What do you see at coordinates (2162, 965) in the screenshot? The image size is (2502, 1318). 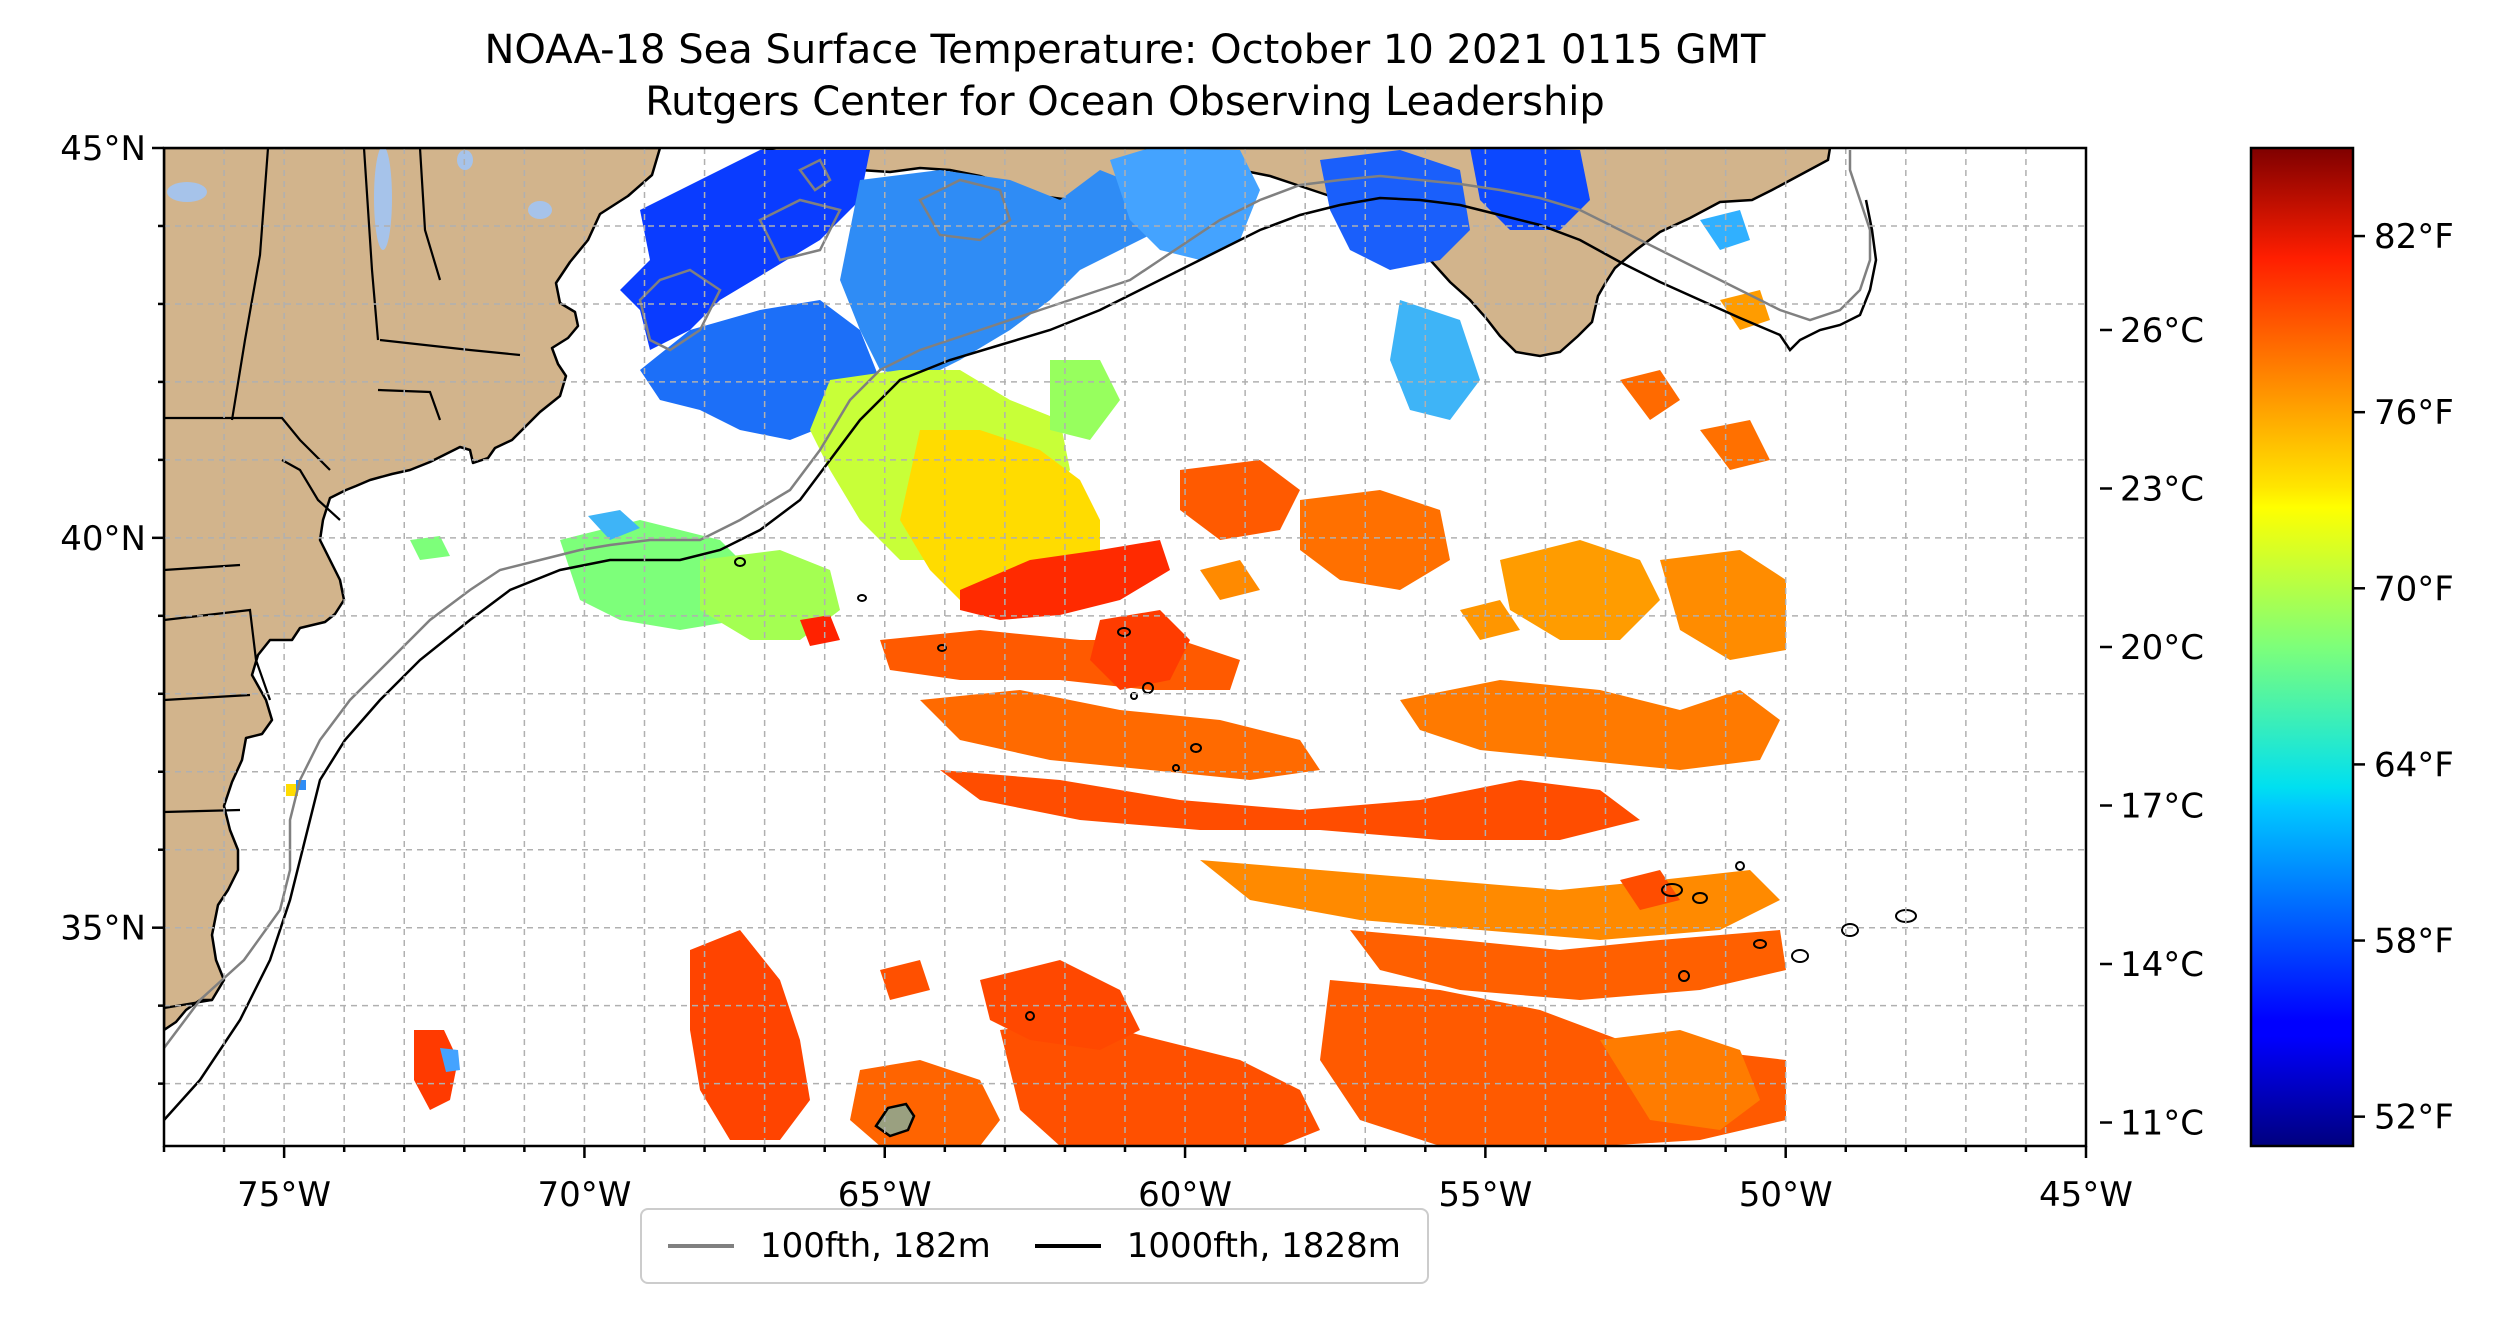 I see `celsius-tick-label: 14°C` at bounding box center [2162, 965].